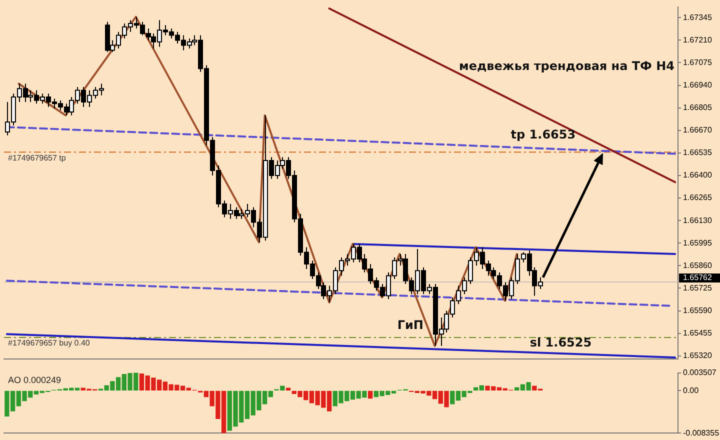 This screenshot has height=440, width=720. What do you see at coordinates (561, 342) in the screenshot?
I see `annotation: sl 1.6525` at bounding box center [561, 342].